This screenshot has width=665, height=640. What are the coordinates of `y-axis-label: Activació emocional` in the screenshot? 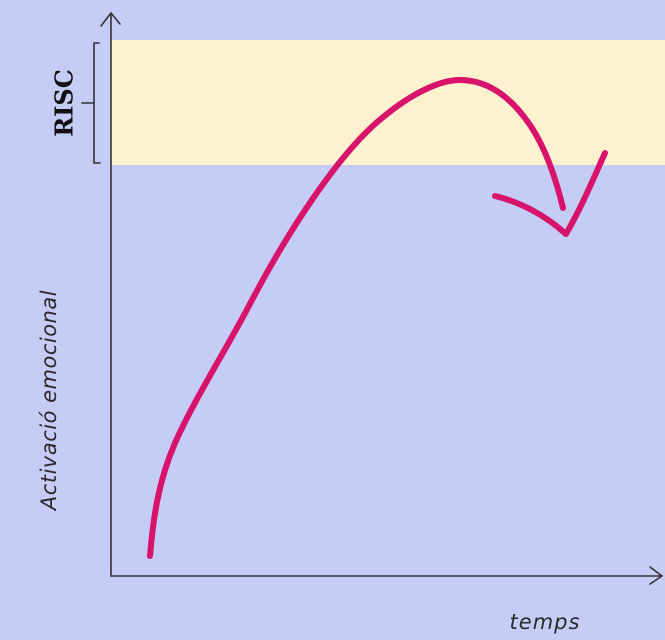 It's located at (49, 401).